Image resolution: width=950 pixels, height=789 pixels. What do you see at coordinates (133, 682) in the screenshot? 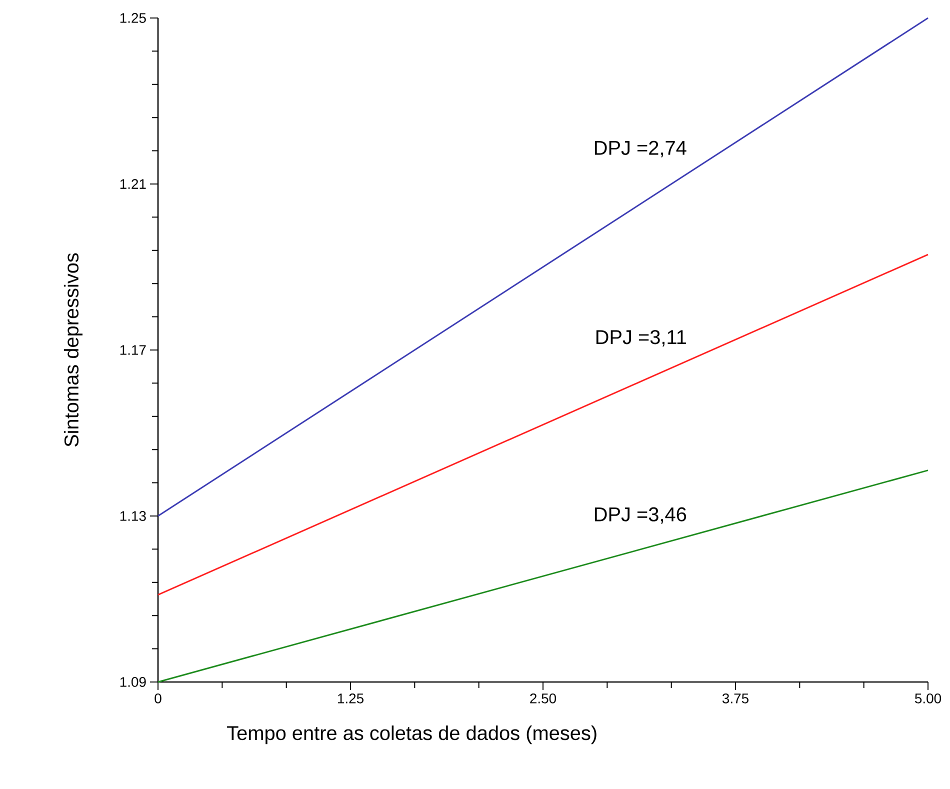
I see `y-tick-label: 1.09` at bounding box center [133, 682].